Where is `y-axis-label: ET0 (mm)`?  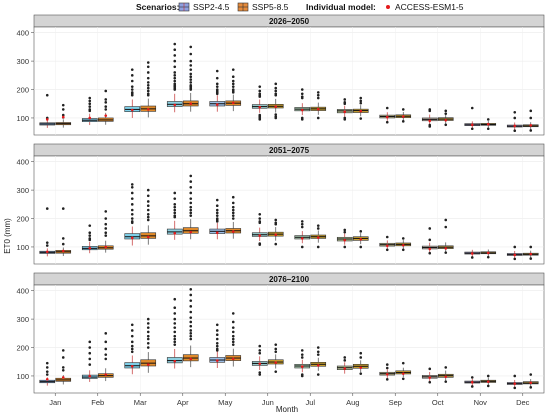 y-axis-label: ET0 (mm) is located at coordinates (7, 236).